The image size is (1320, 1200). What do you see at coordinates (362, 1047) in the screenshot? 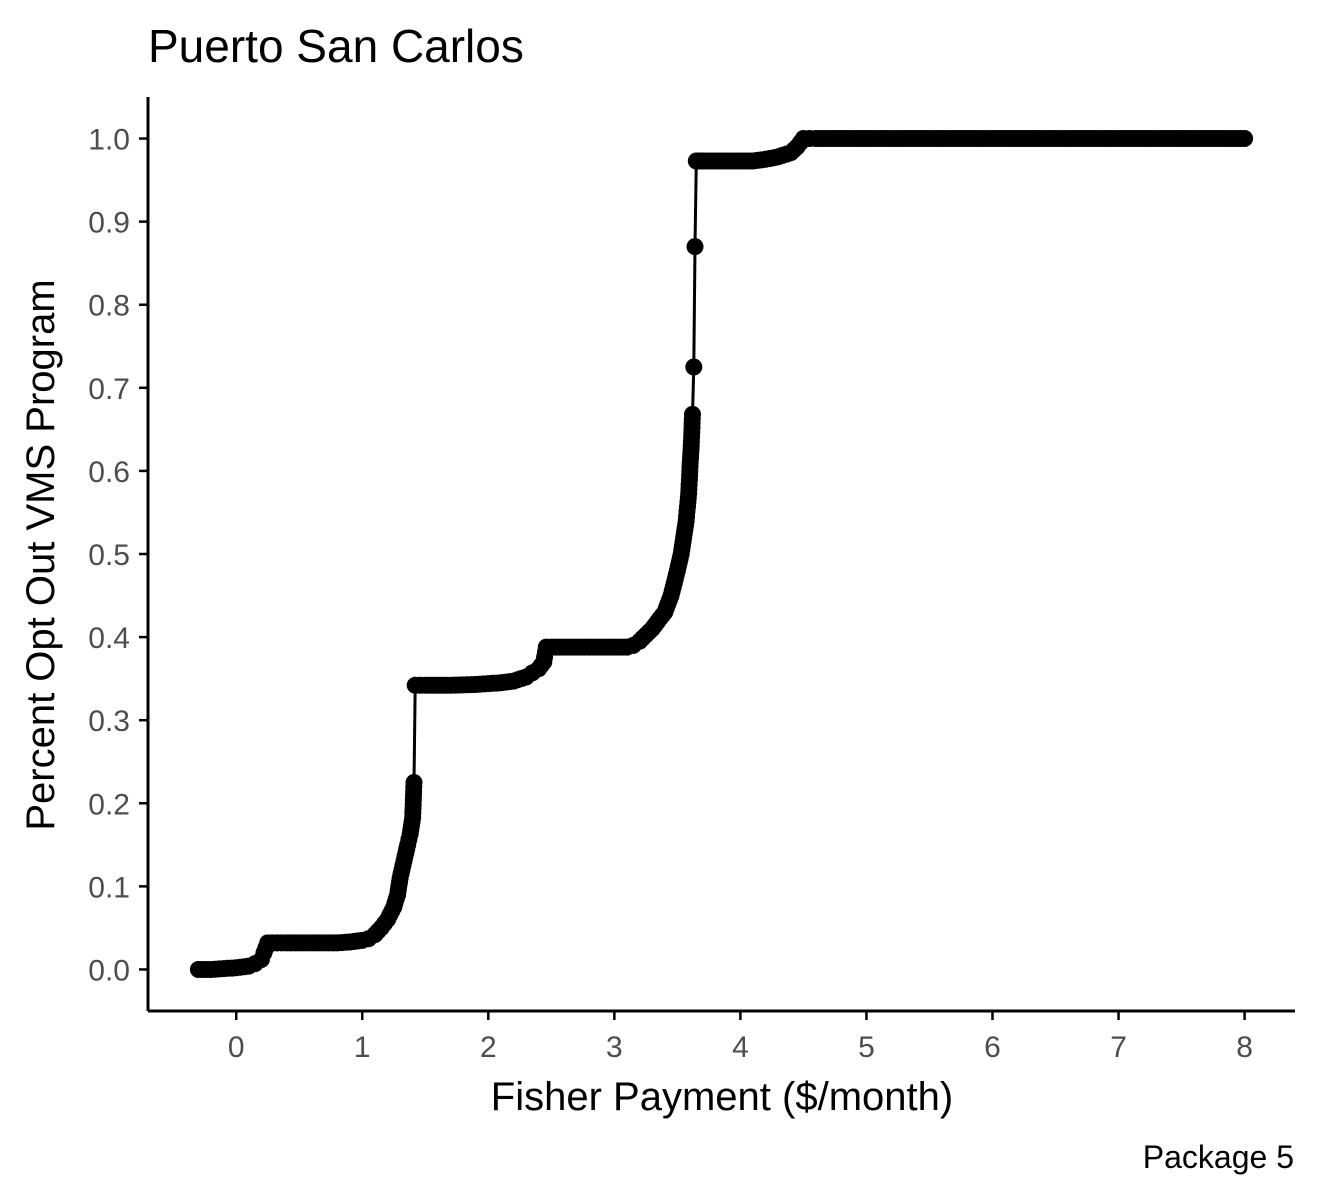
I see `x-tick-label: 1` at bounding box center [362, 1047].